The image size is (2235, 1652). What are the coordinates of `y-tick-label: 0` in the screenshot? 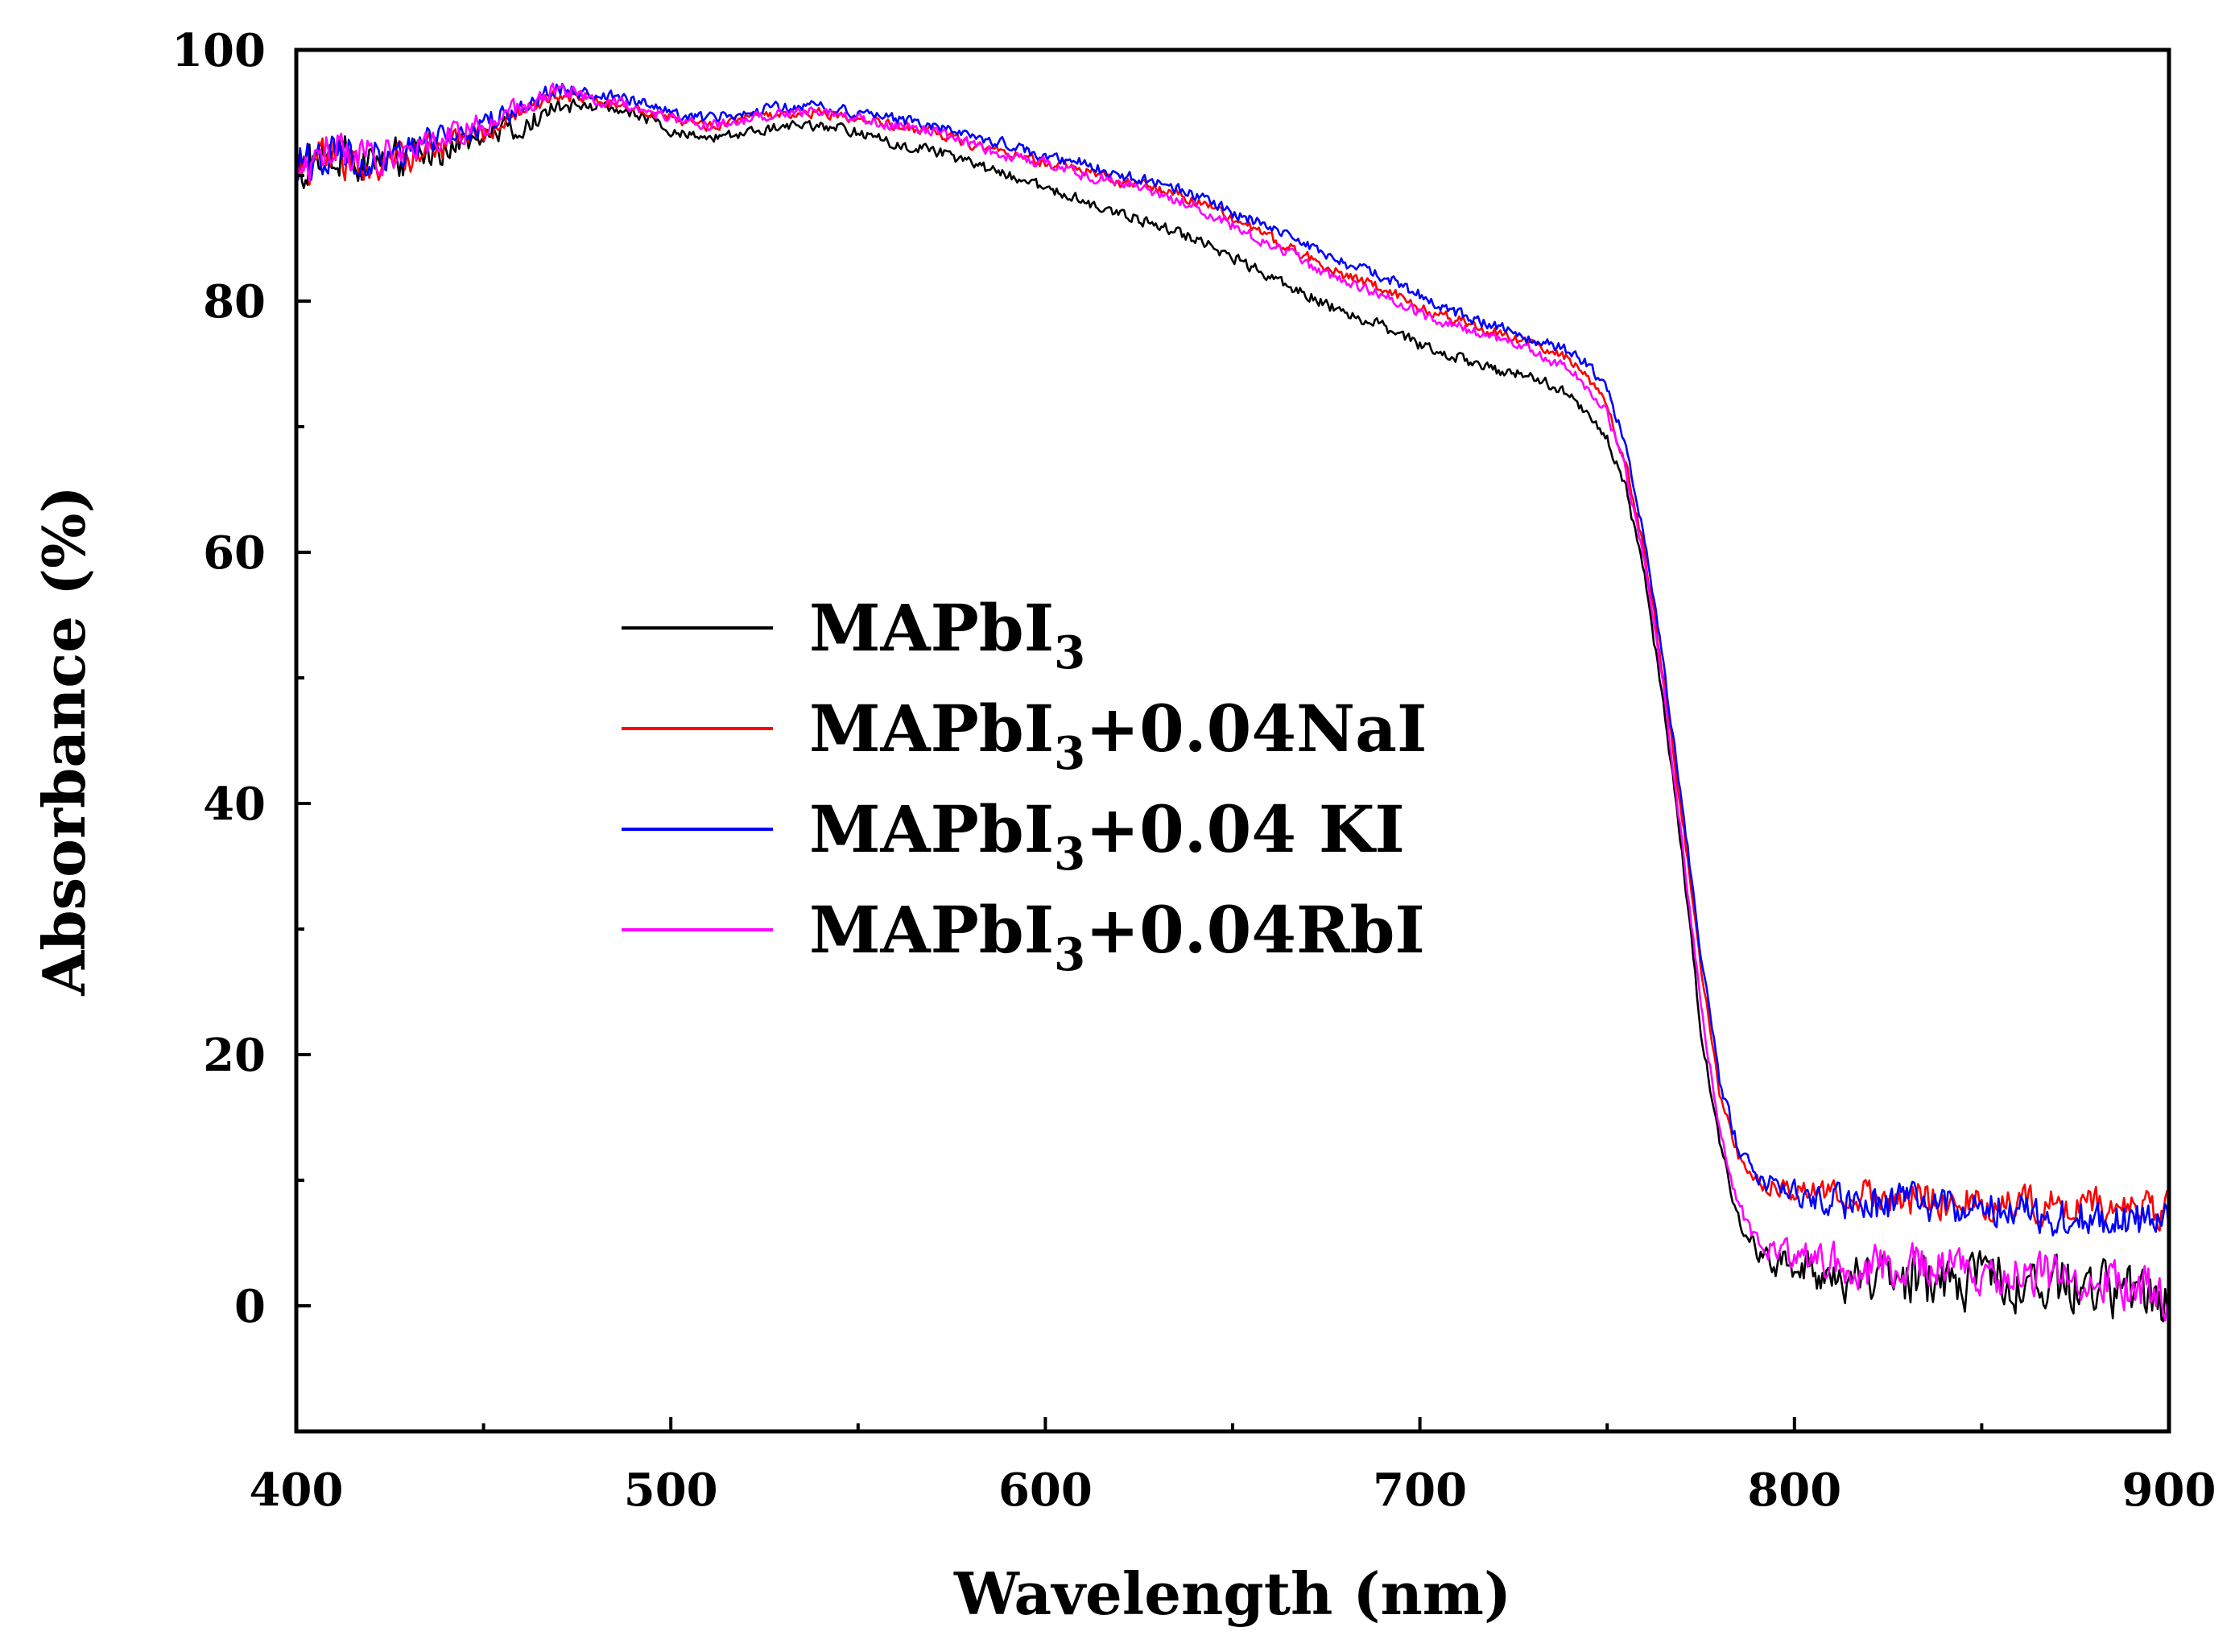 It's located at (250, 1306).